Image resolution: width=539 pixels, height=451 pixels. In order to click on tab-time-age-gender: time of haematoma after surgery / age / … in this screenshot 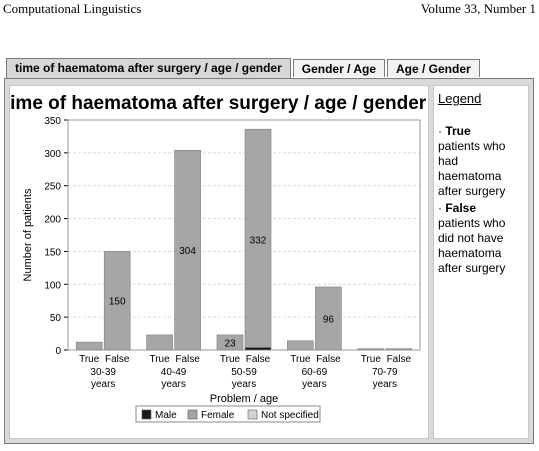, I will do `click(148, 68)`.